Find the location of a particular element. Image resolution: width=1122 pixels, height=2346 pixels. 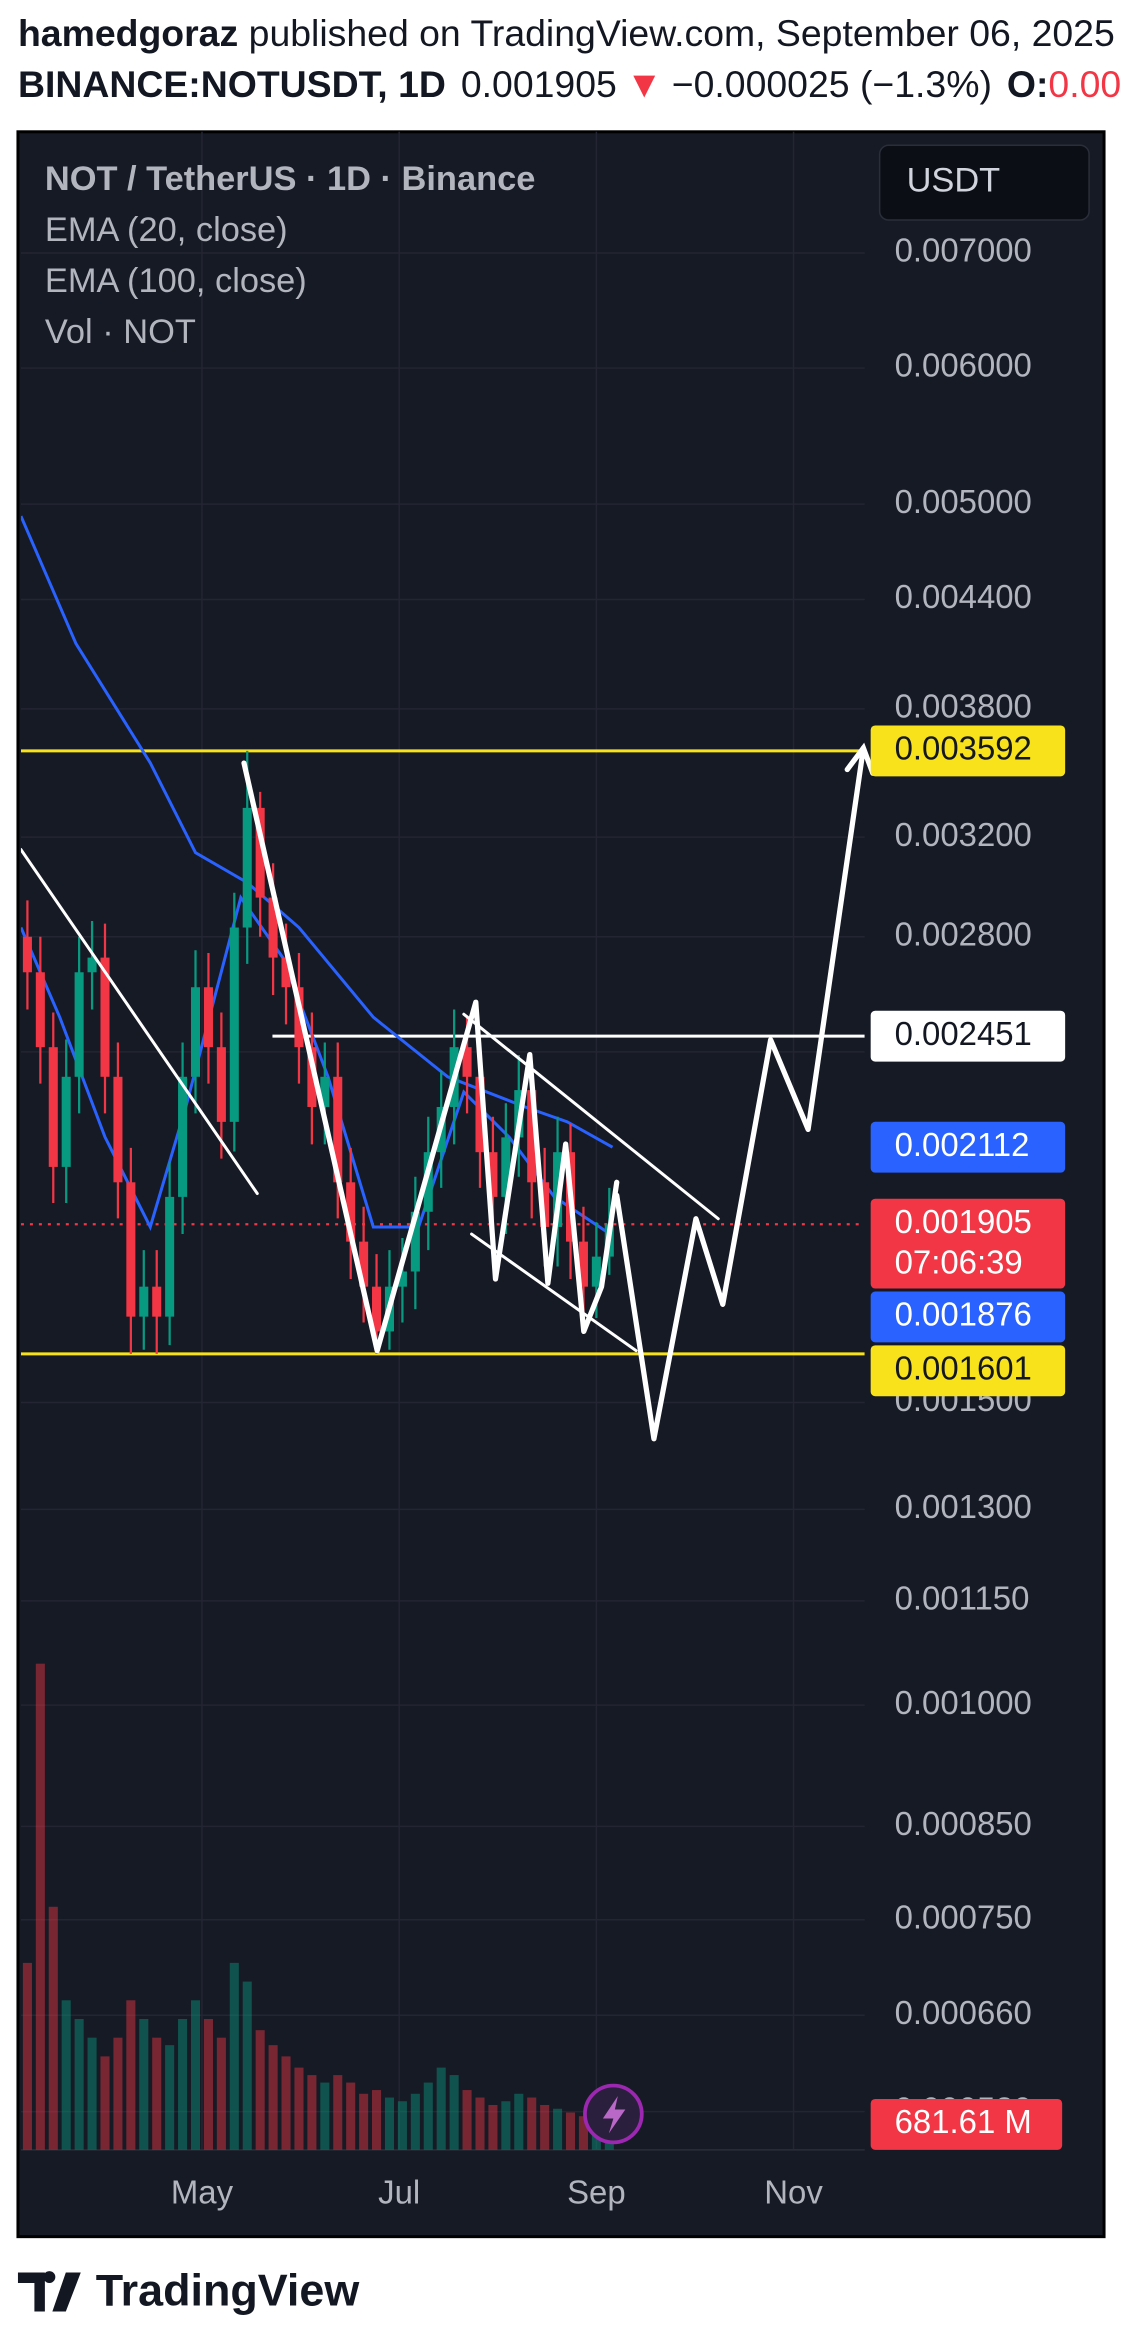

footer-logo: TradingView is located at coordinates (188, 2289).